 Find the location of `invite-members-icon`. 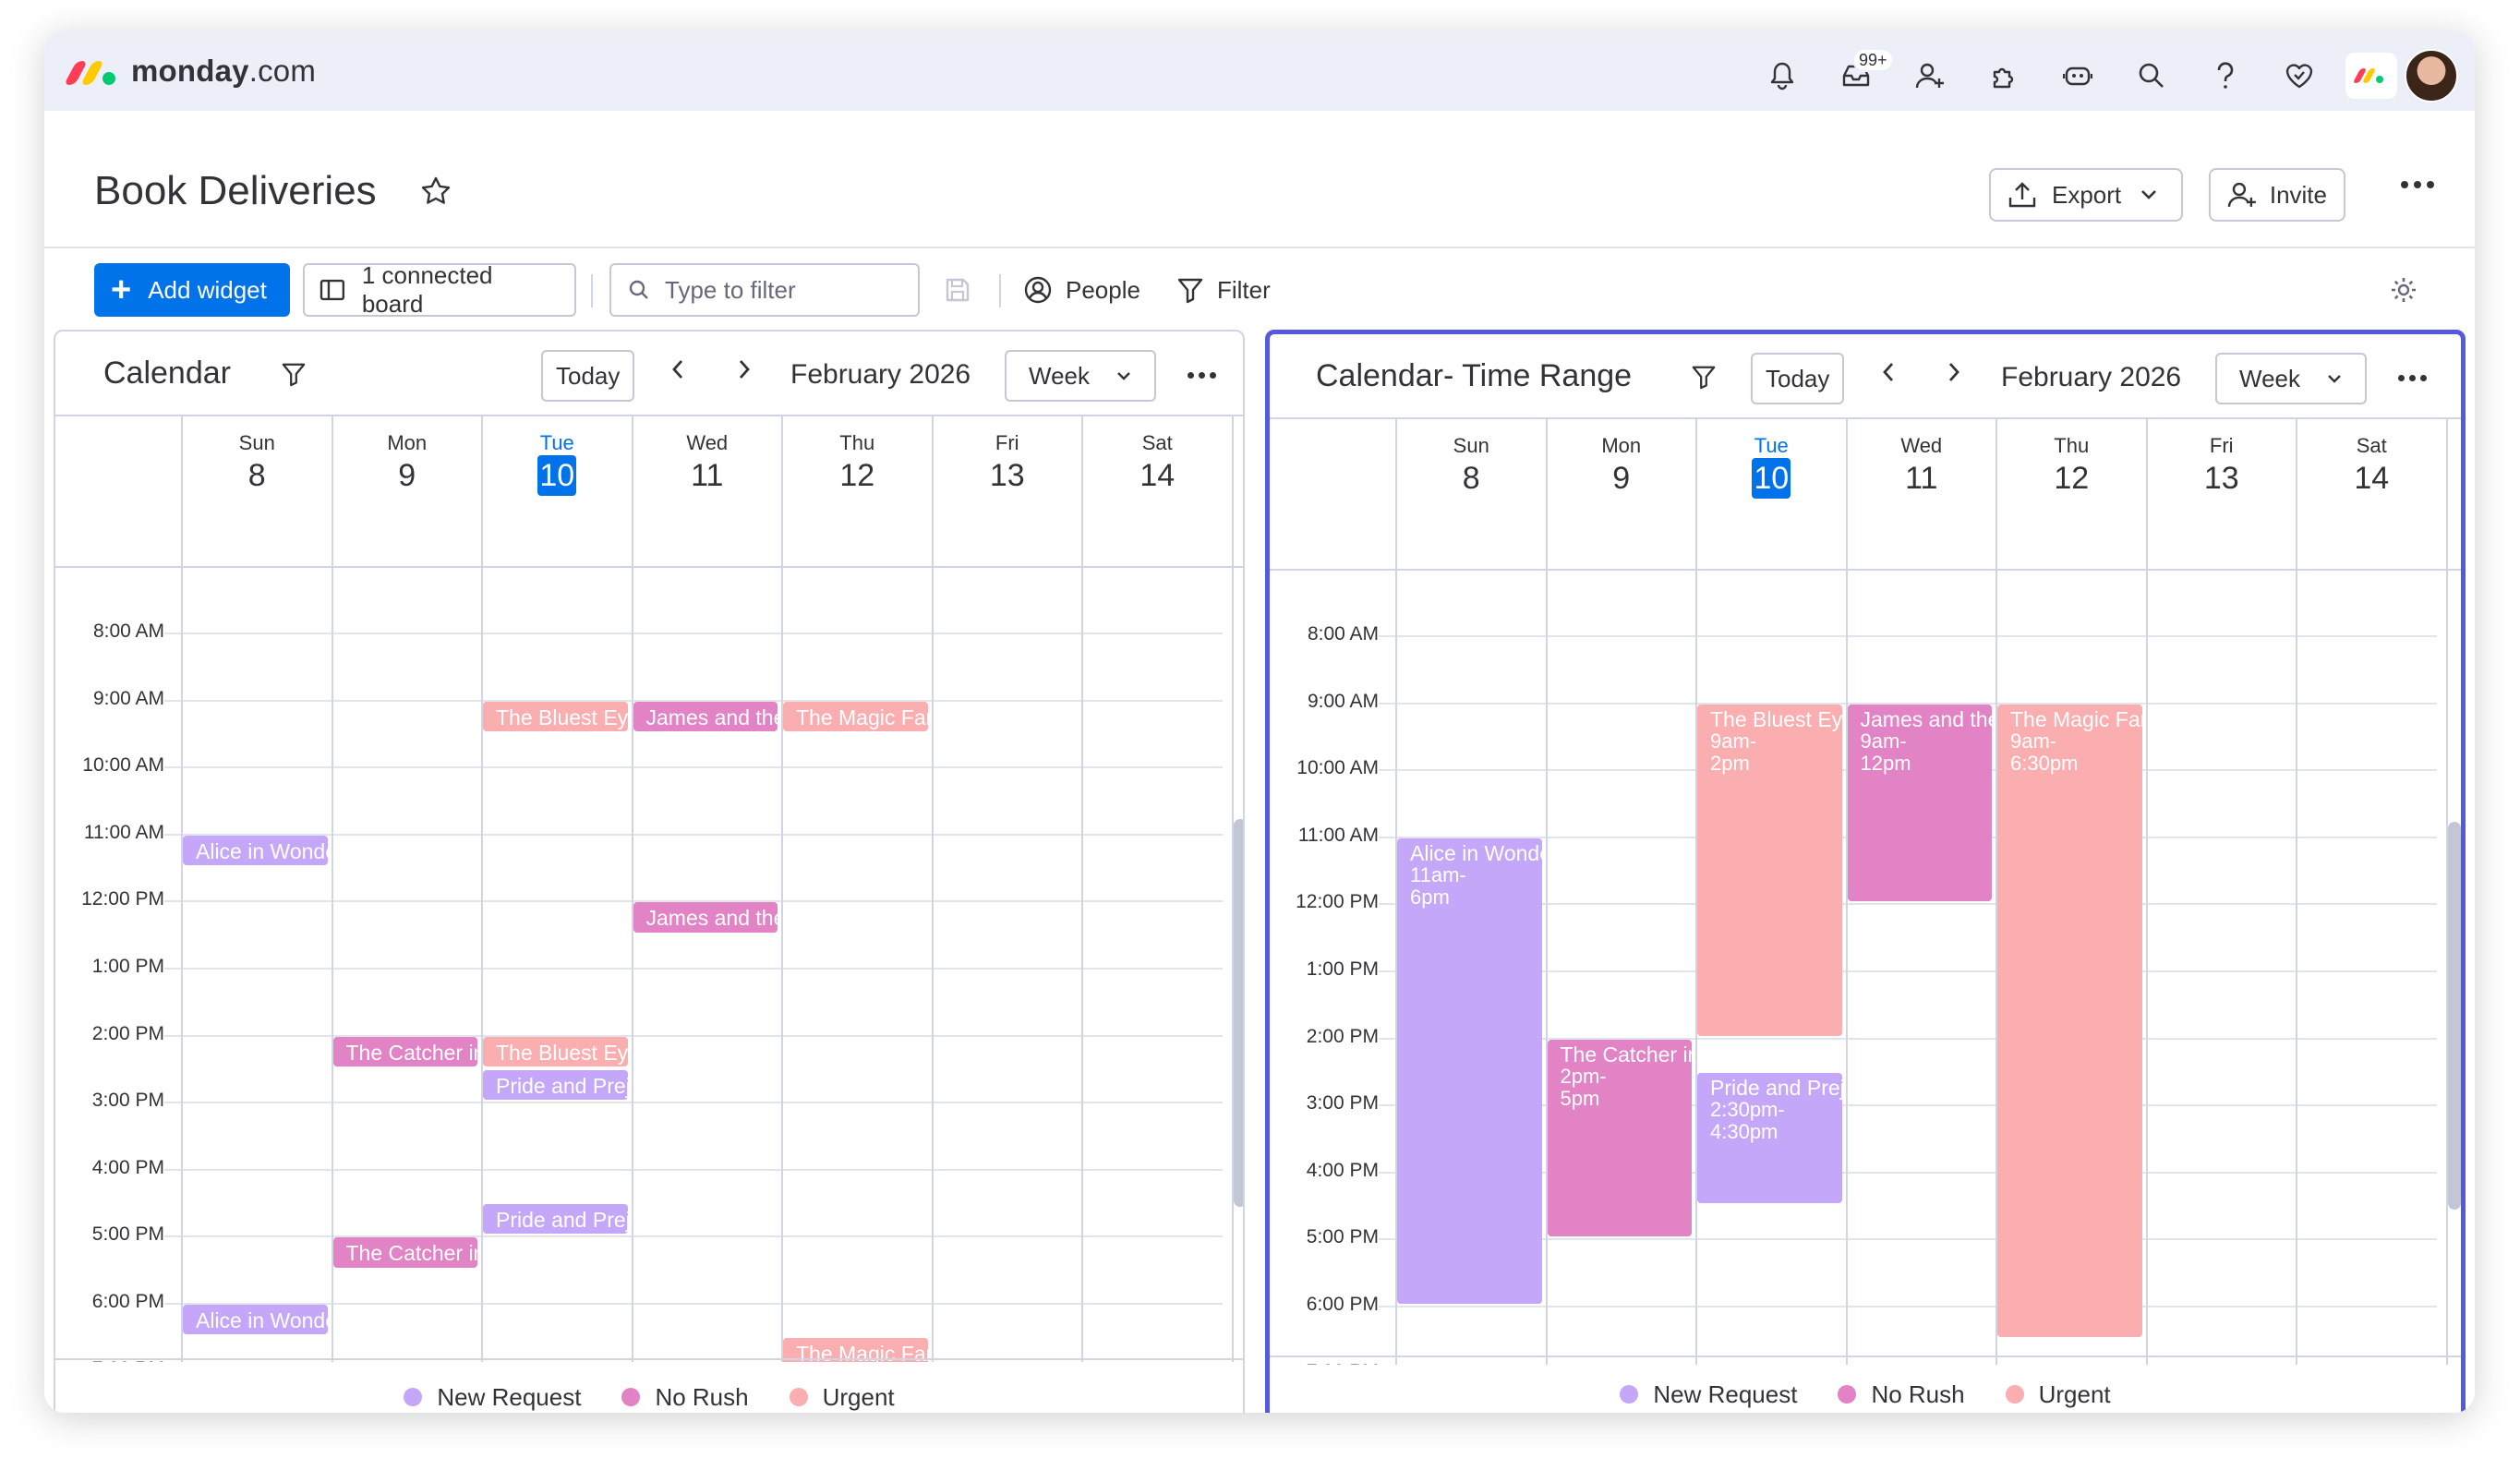

invite-members-icon is located at coordinates (1930, 76).